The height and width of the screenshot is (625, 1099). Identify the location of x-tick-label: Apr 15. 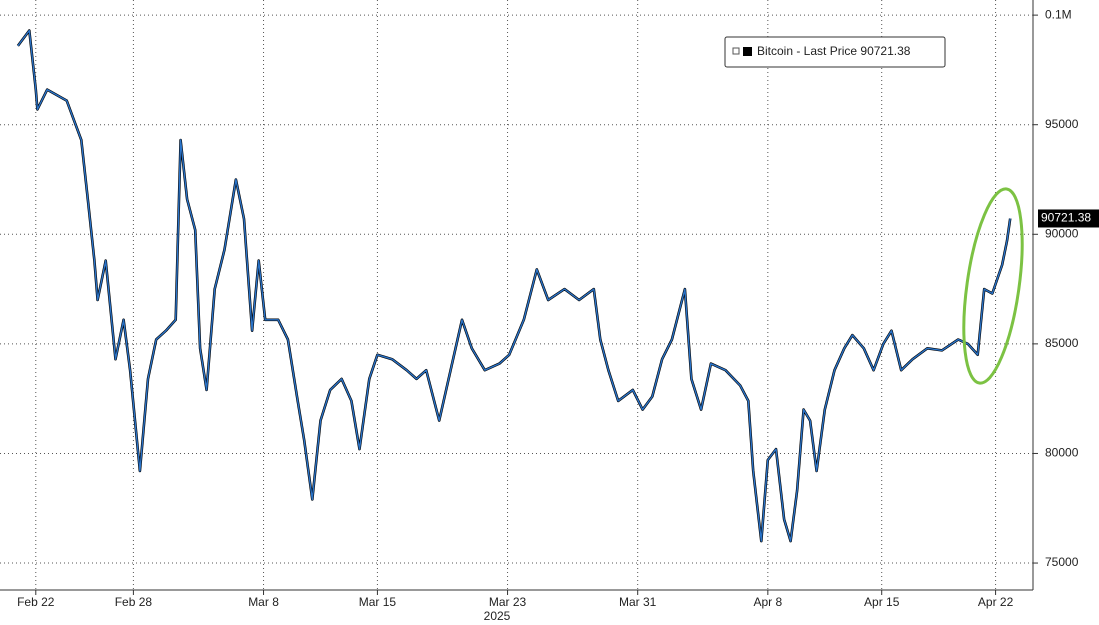
(882, 602).